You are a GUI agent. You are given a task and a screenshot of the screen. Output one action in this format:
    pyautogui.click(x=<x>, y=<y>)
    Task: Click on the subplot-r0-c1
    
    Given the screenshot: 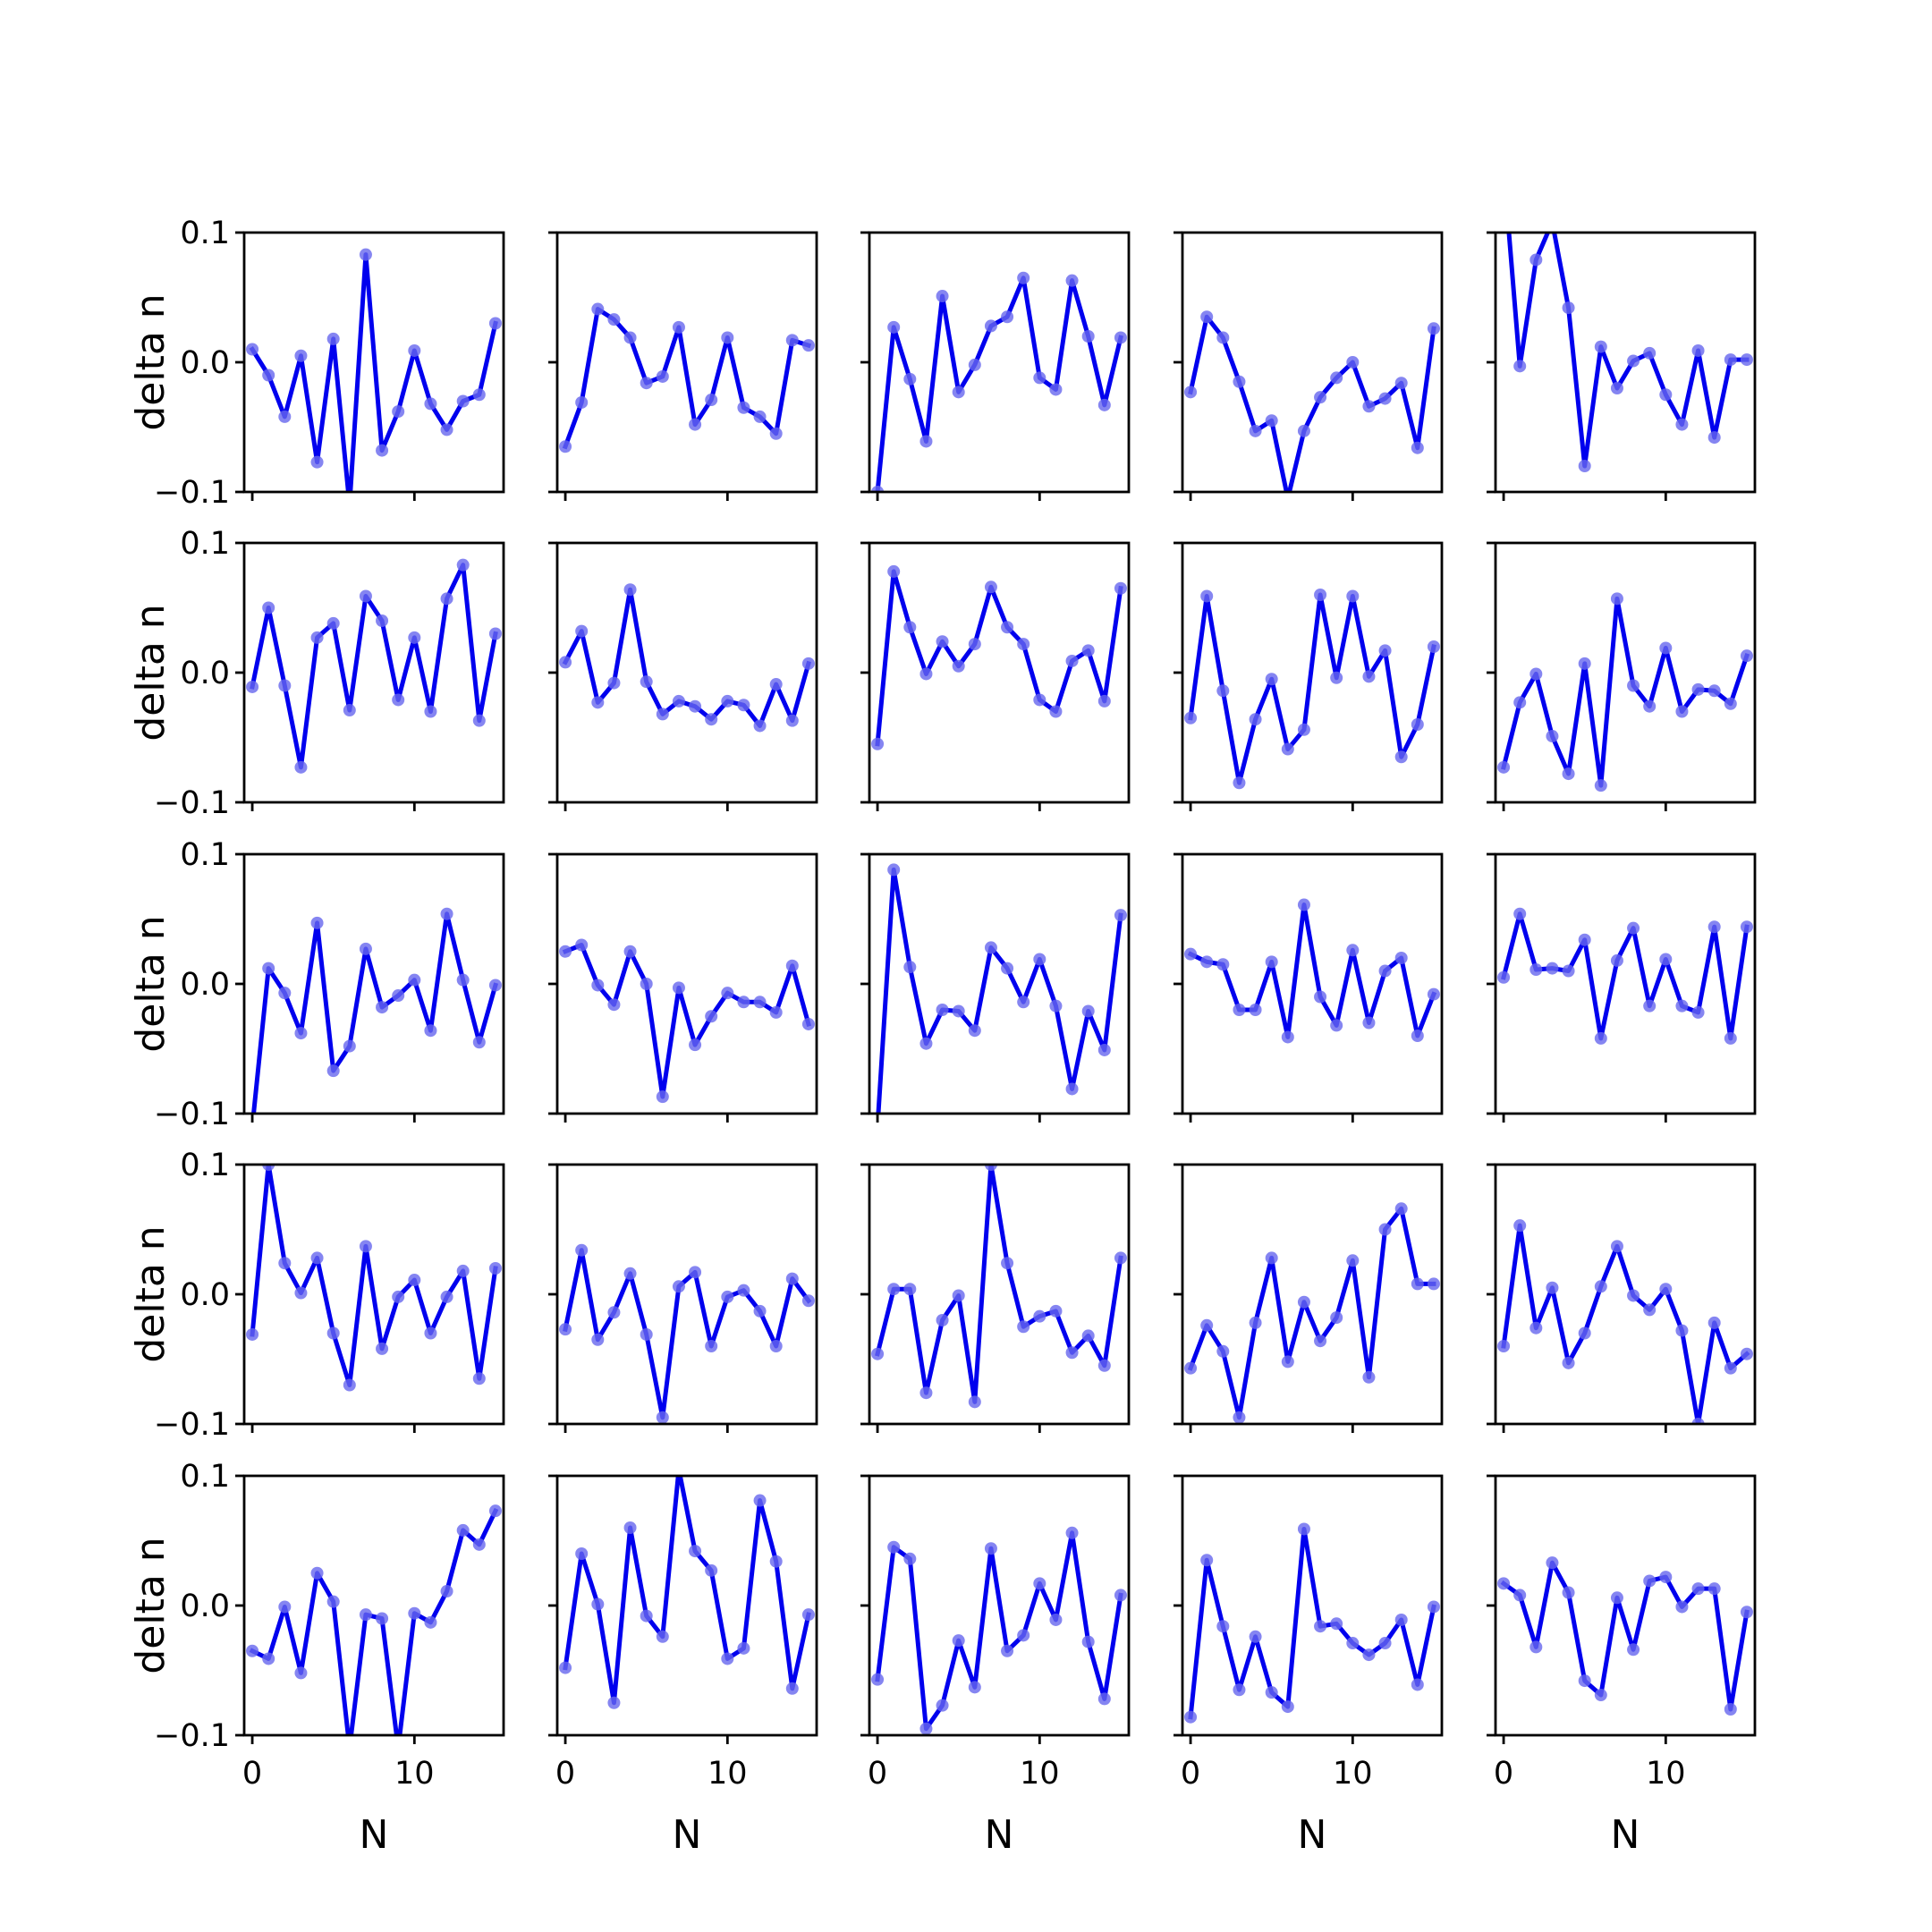 What is the action you would take?
    pyautogui.click(x=683, y=366)
    